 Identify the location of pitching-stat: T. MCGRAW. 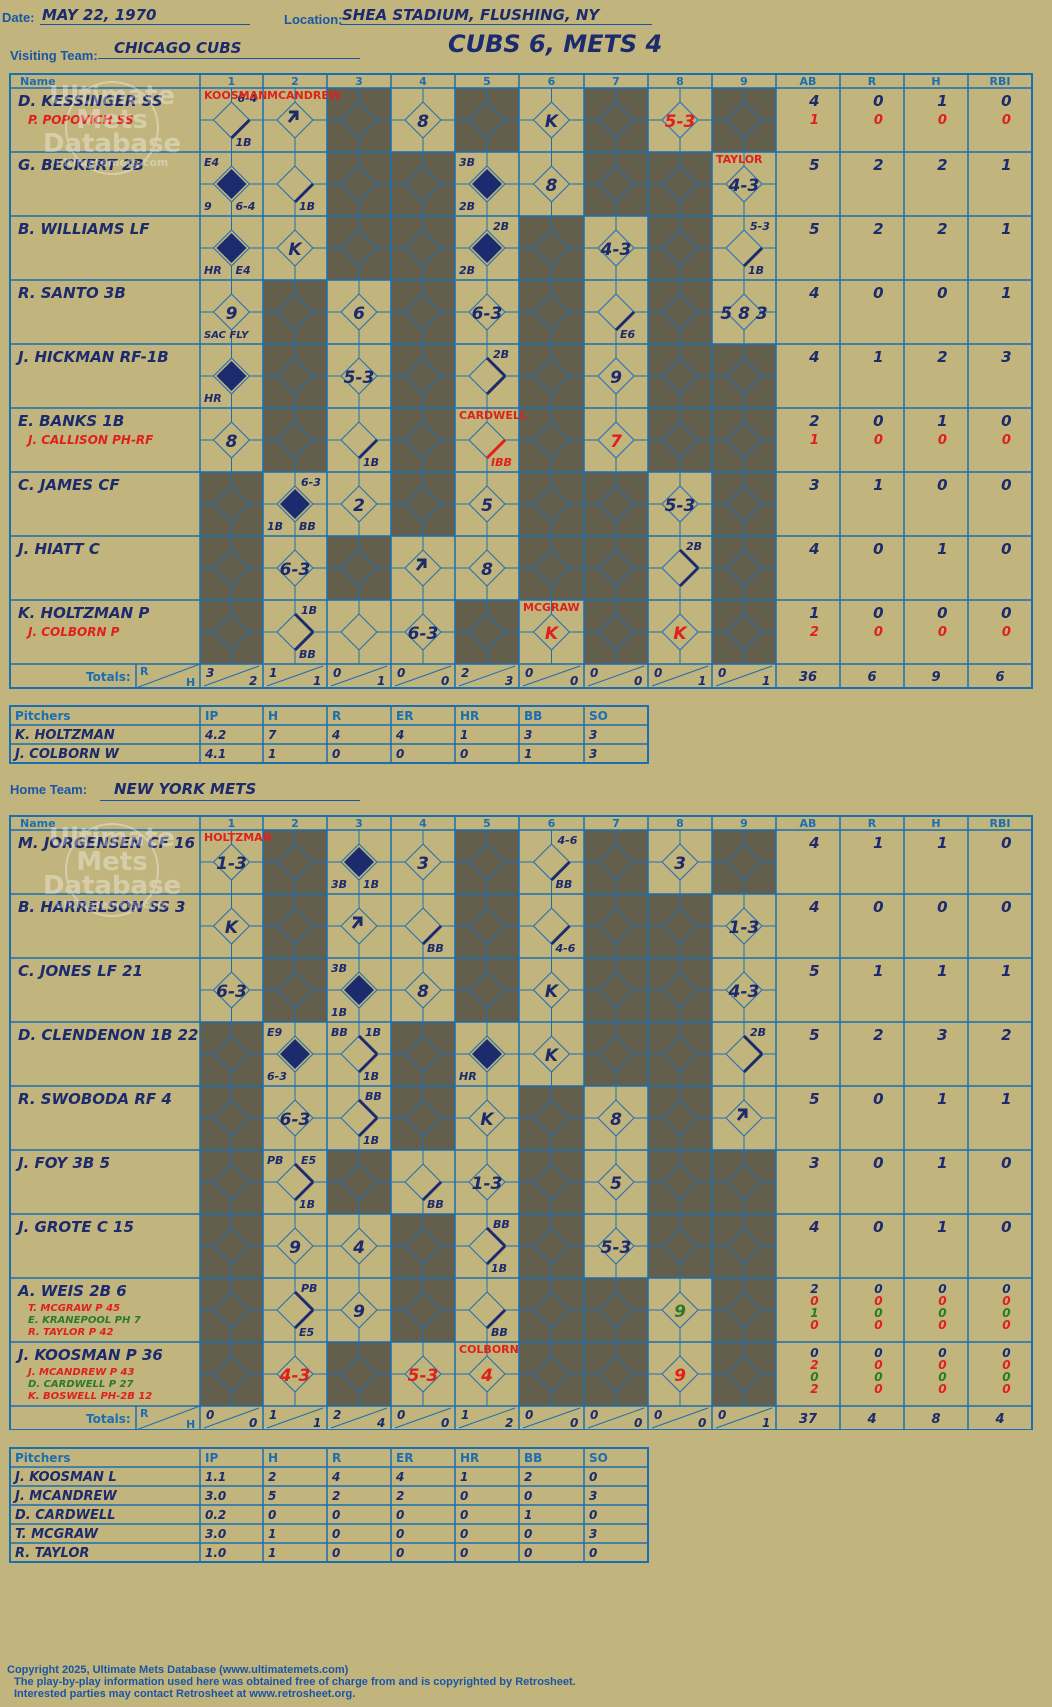
(57, 1534).